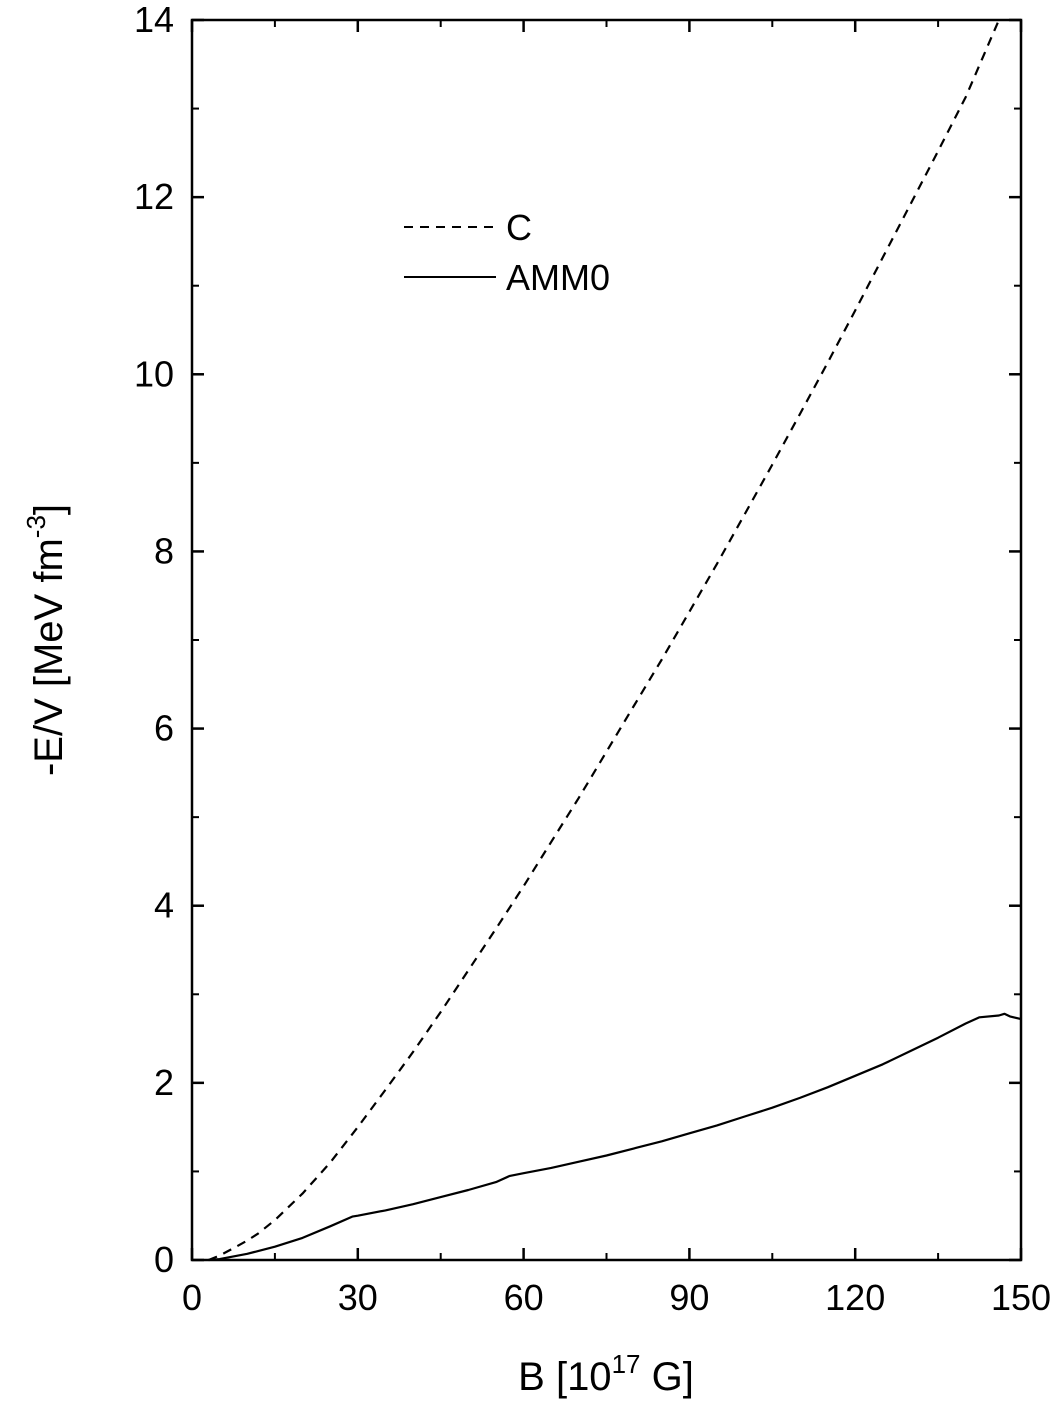 This screenshot has height=1414, width=1063. Describe the element at coordinates (666, 1377) in the screenshot. I see `x-axis-title-tail: G]` at that location.